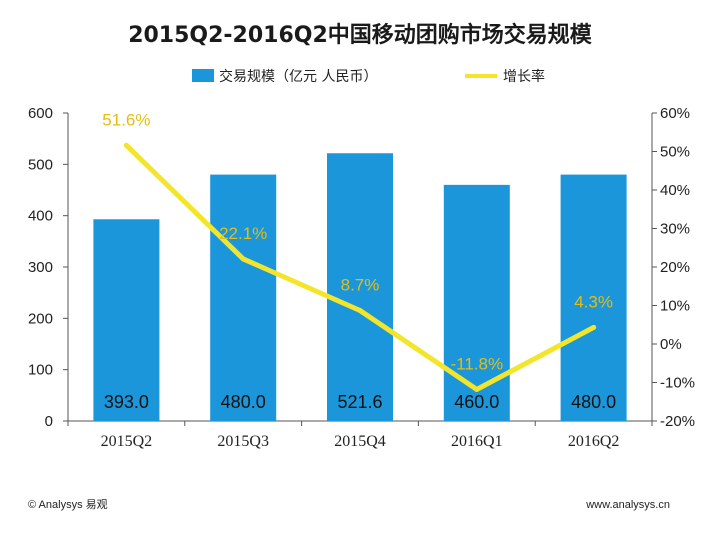  What do you see at coordinates (203, 75) in the screenshot?
I see `legend-bar-swatch` at bounding box center [203, 75].